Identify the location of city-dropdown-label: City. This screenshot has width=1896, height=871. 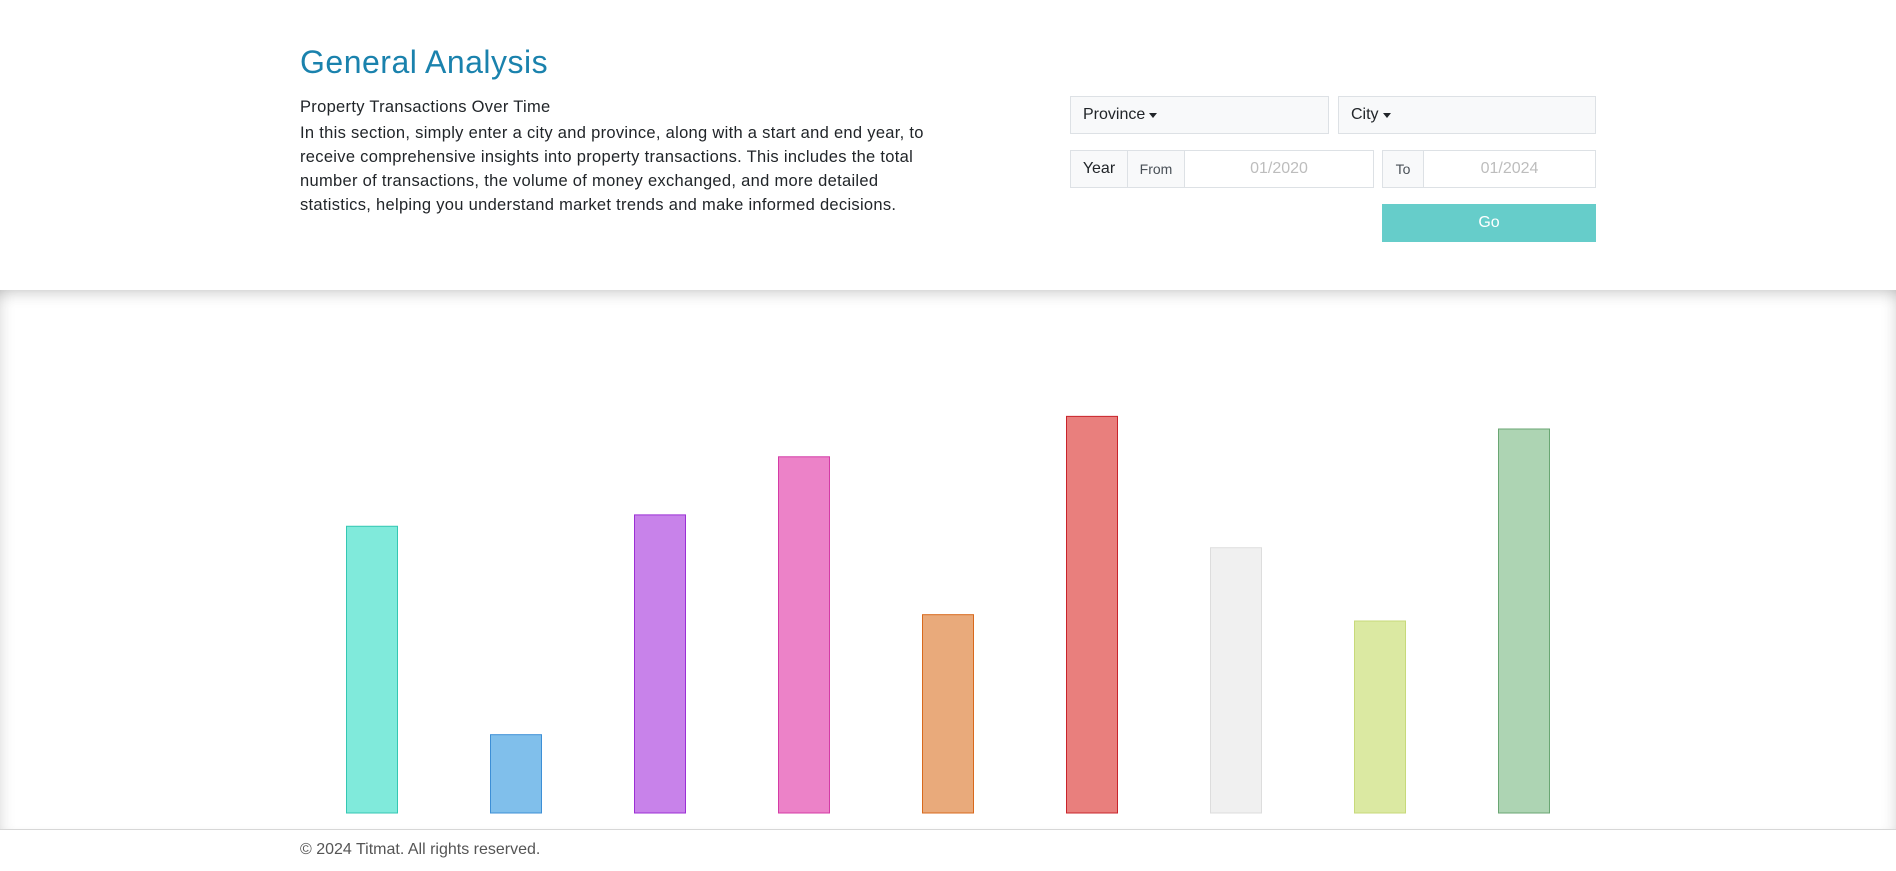
(1365, 114).